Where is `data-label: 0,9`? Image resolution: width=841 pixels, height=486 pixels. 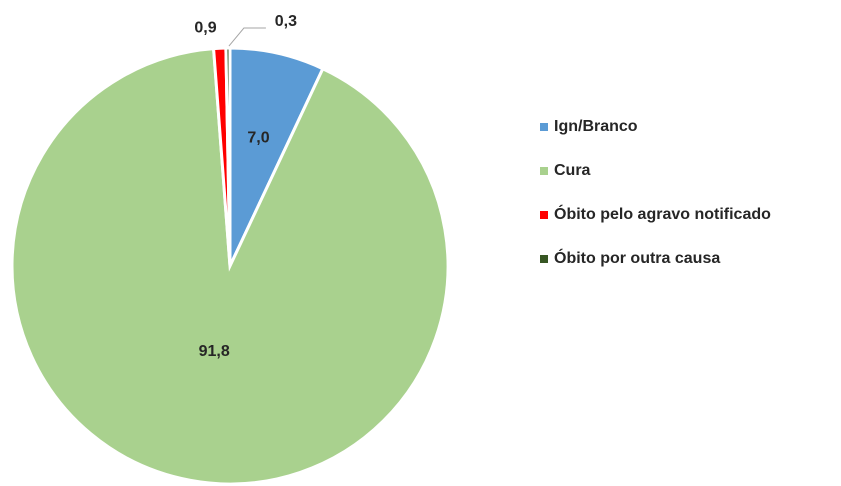 data-label: 0,9 is located at coordinates (205, 27).